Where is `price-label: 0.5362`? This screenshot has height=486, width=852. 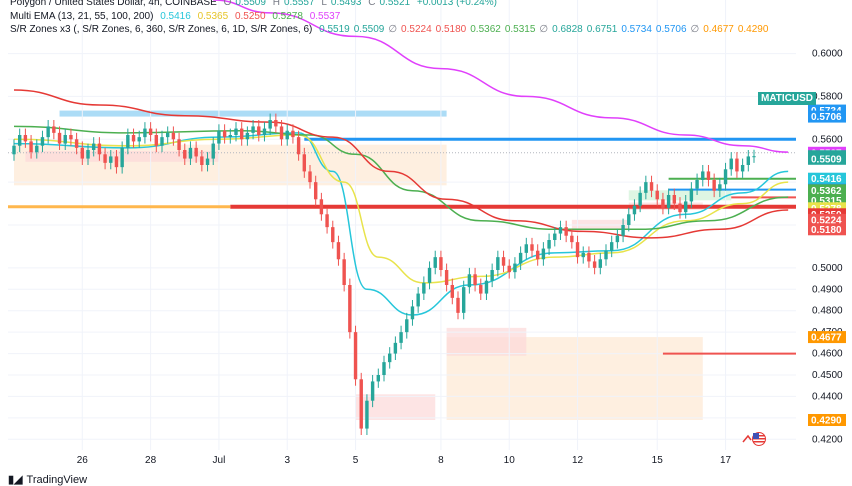 price-label: 0.5362 is located at coordinates (827, 190).